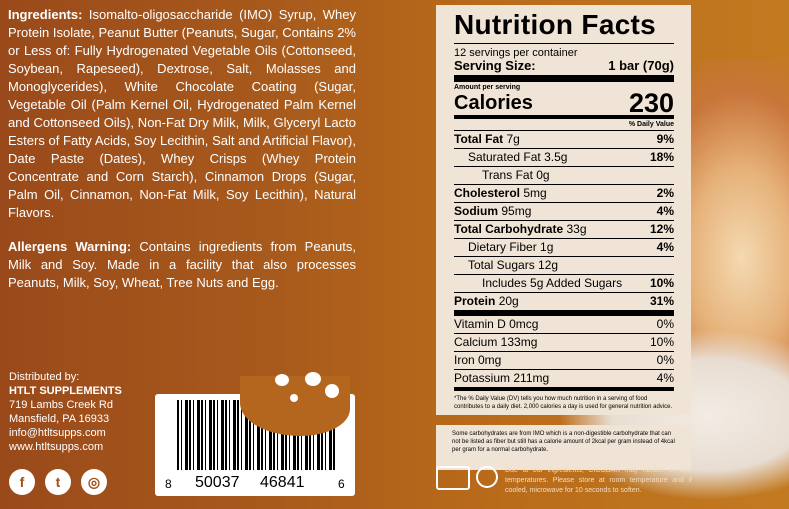  What do you see at coordinates (507, 175) in the screenshot?
I see `nutrient-name: Trans Fat` at bounding box center [507, 175].